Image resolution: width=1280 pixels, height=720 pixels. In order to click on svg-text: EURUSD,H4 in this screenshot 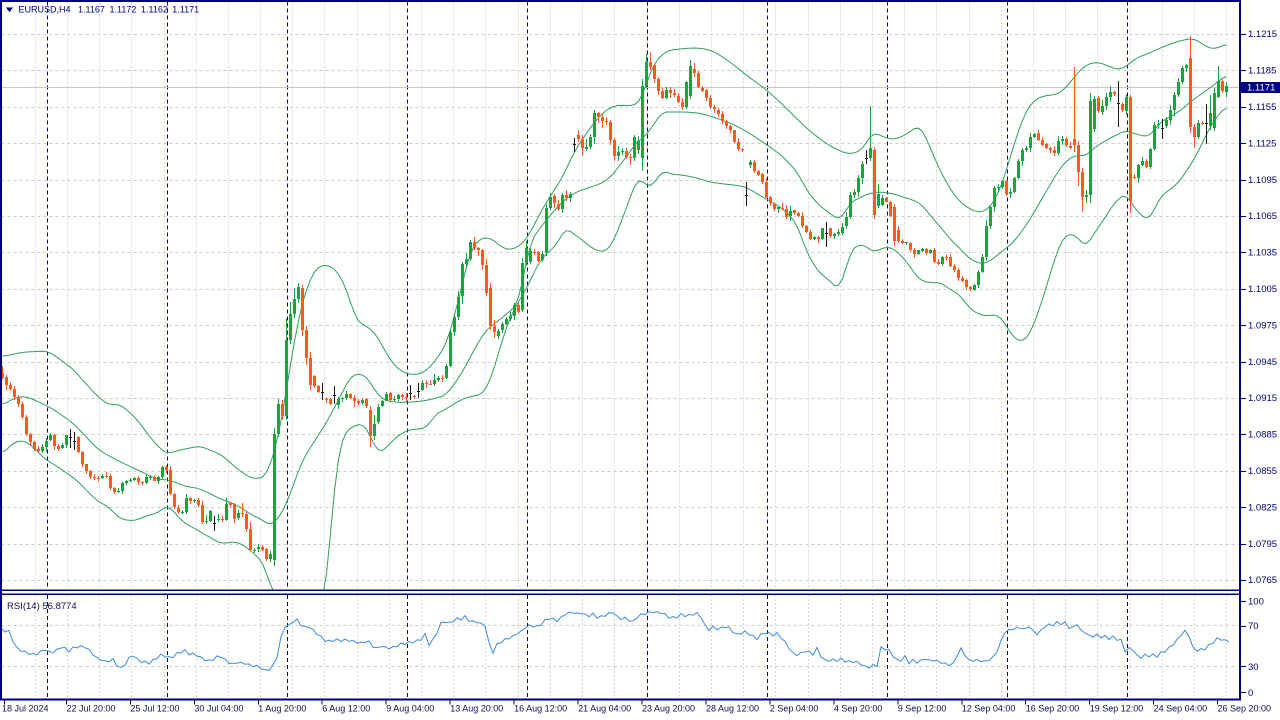, I will do `click(45, 10)`.